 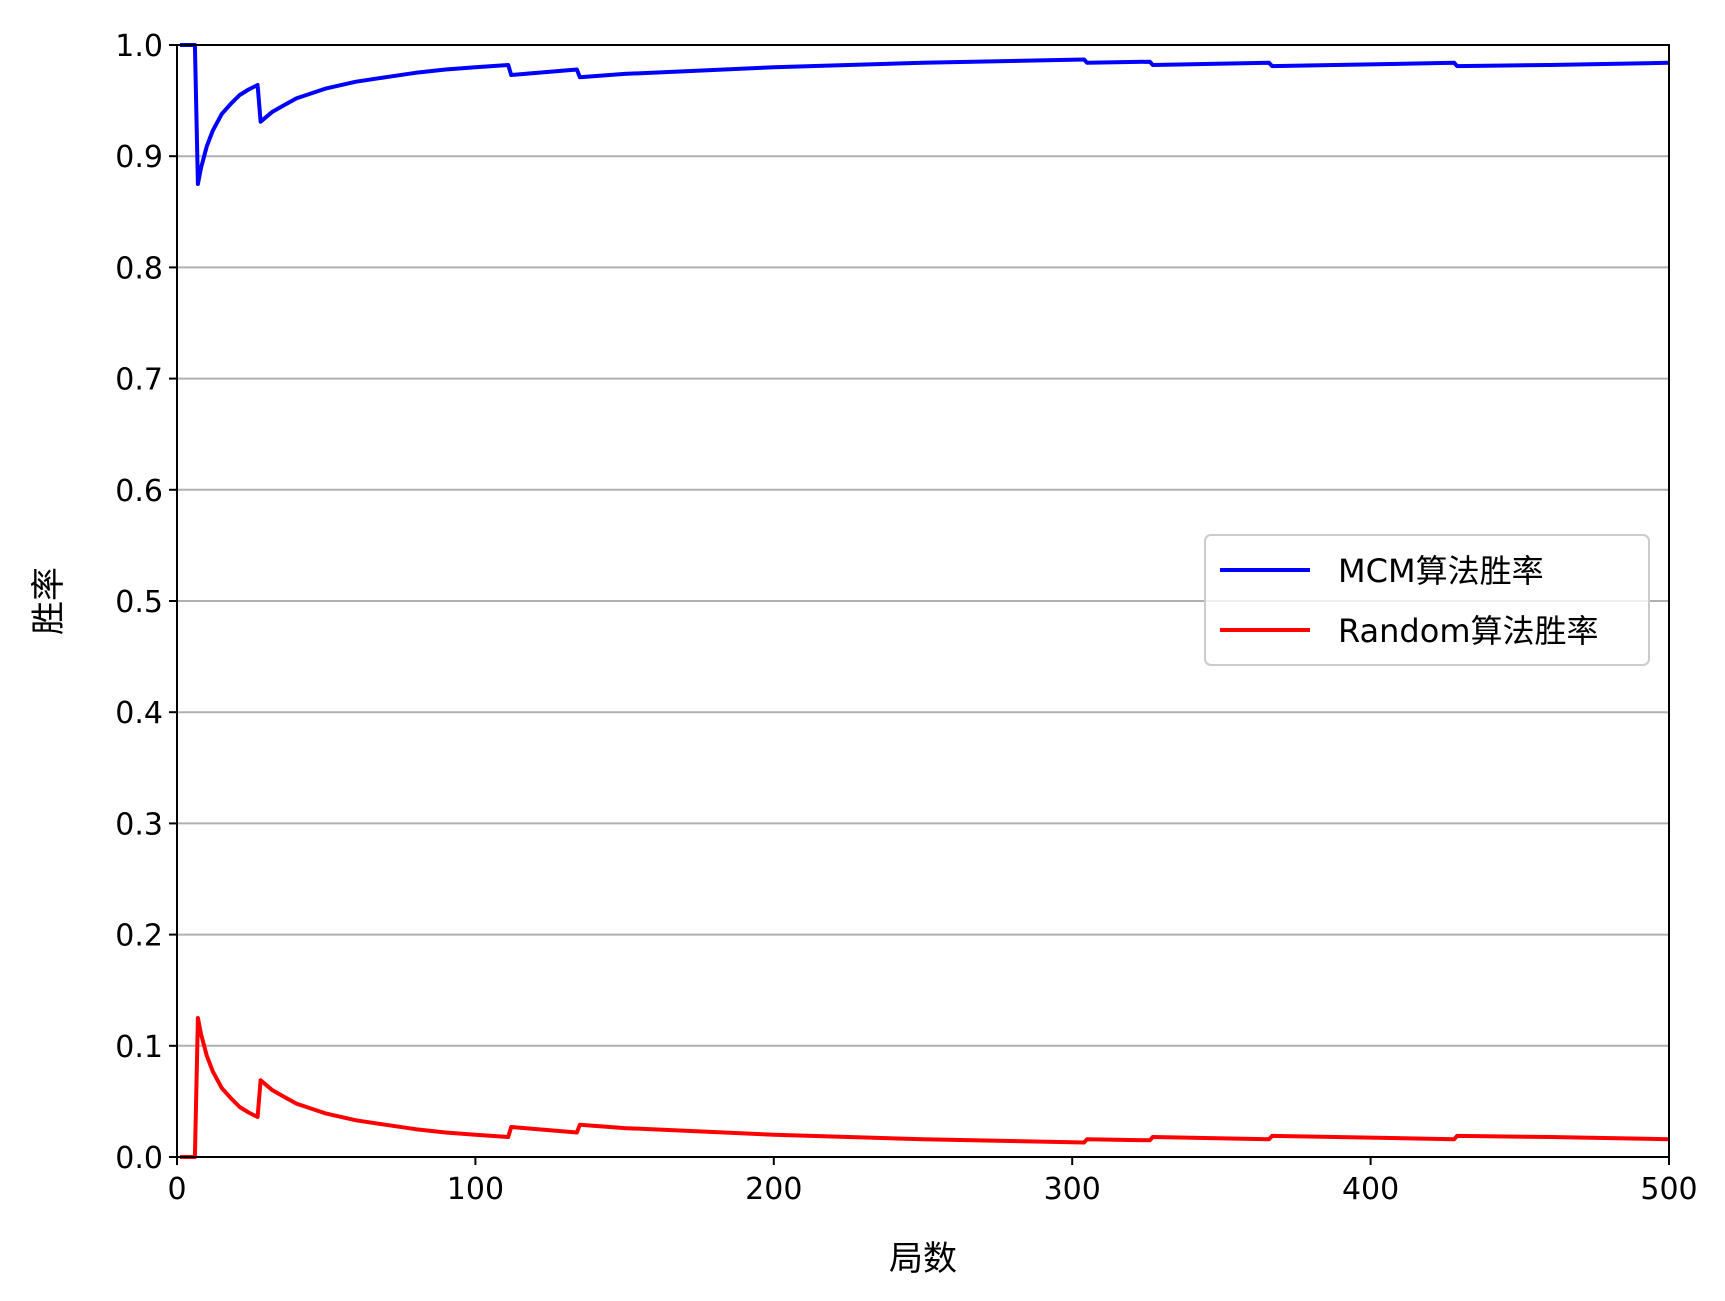 What do you see at coordinates (139, 602) in the screenshot?
I see `y-tick-label: 0.5` at bounding box center [139, 602].